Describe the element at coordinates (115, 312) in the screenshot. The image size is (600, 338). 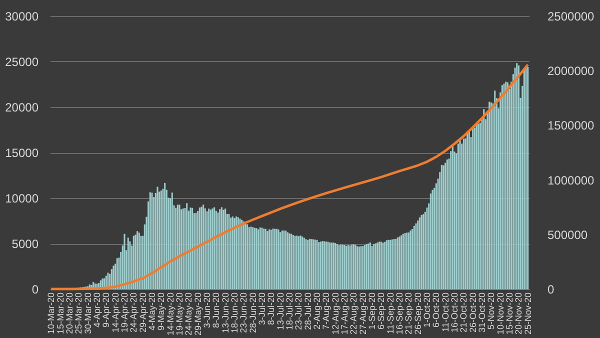
I see `x-tick-label: 14-Apr-20` at that location.